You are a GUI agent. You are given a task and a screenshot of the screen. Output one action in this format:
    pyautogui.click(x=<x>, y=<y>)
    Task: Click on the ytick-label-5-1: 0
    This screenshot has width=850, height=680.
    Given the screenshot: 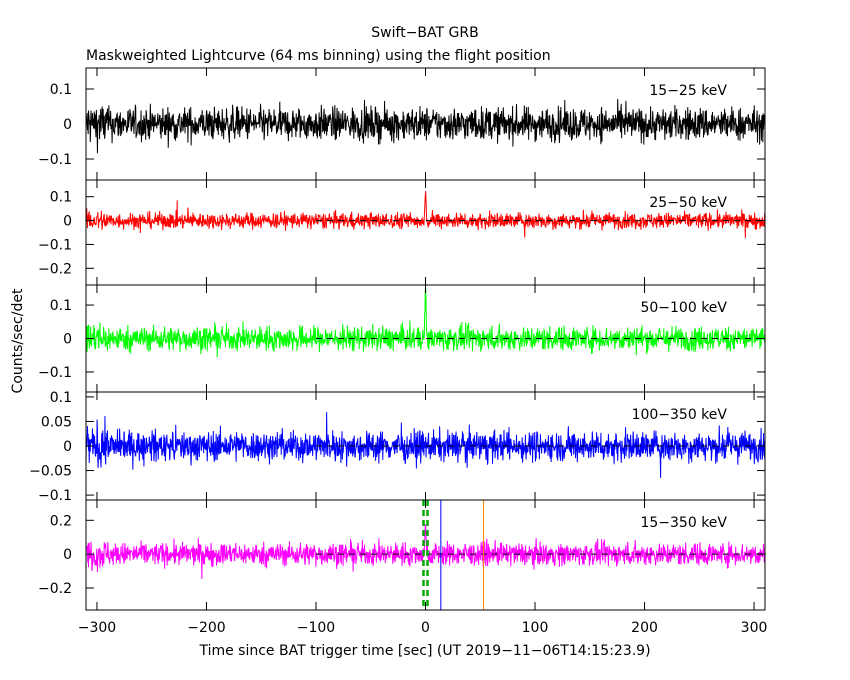 What is the action you would take?
    pyautogui.click(x=67, y=555)
    